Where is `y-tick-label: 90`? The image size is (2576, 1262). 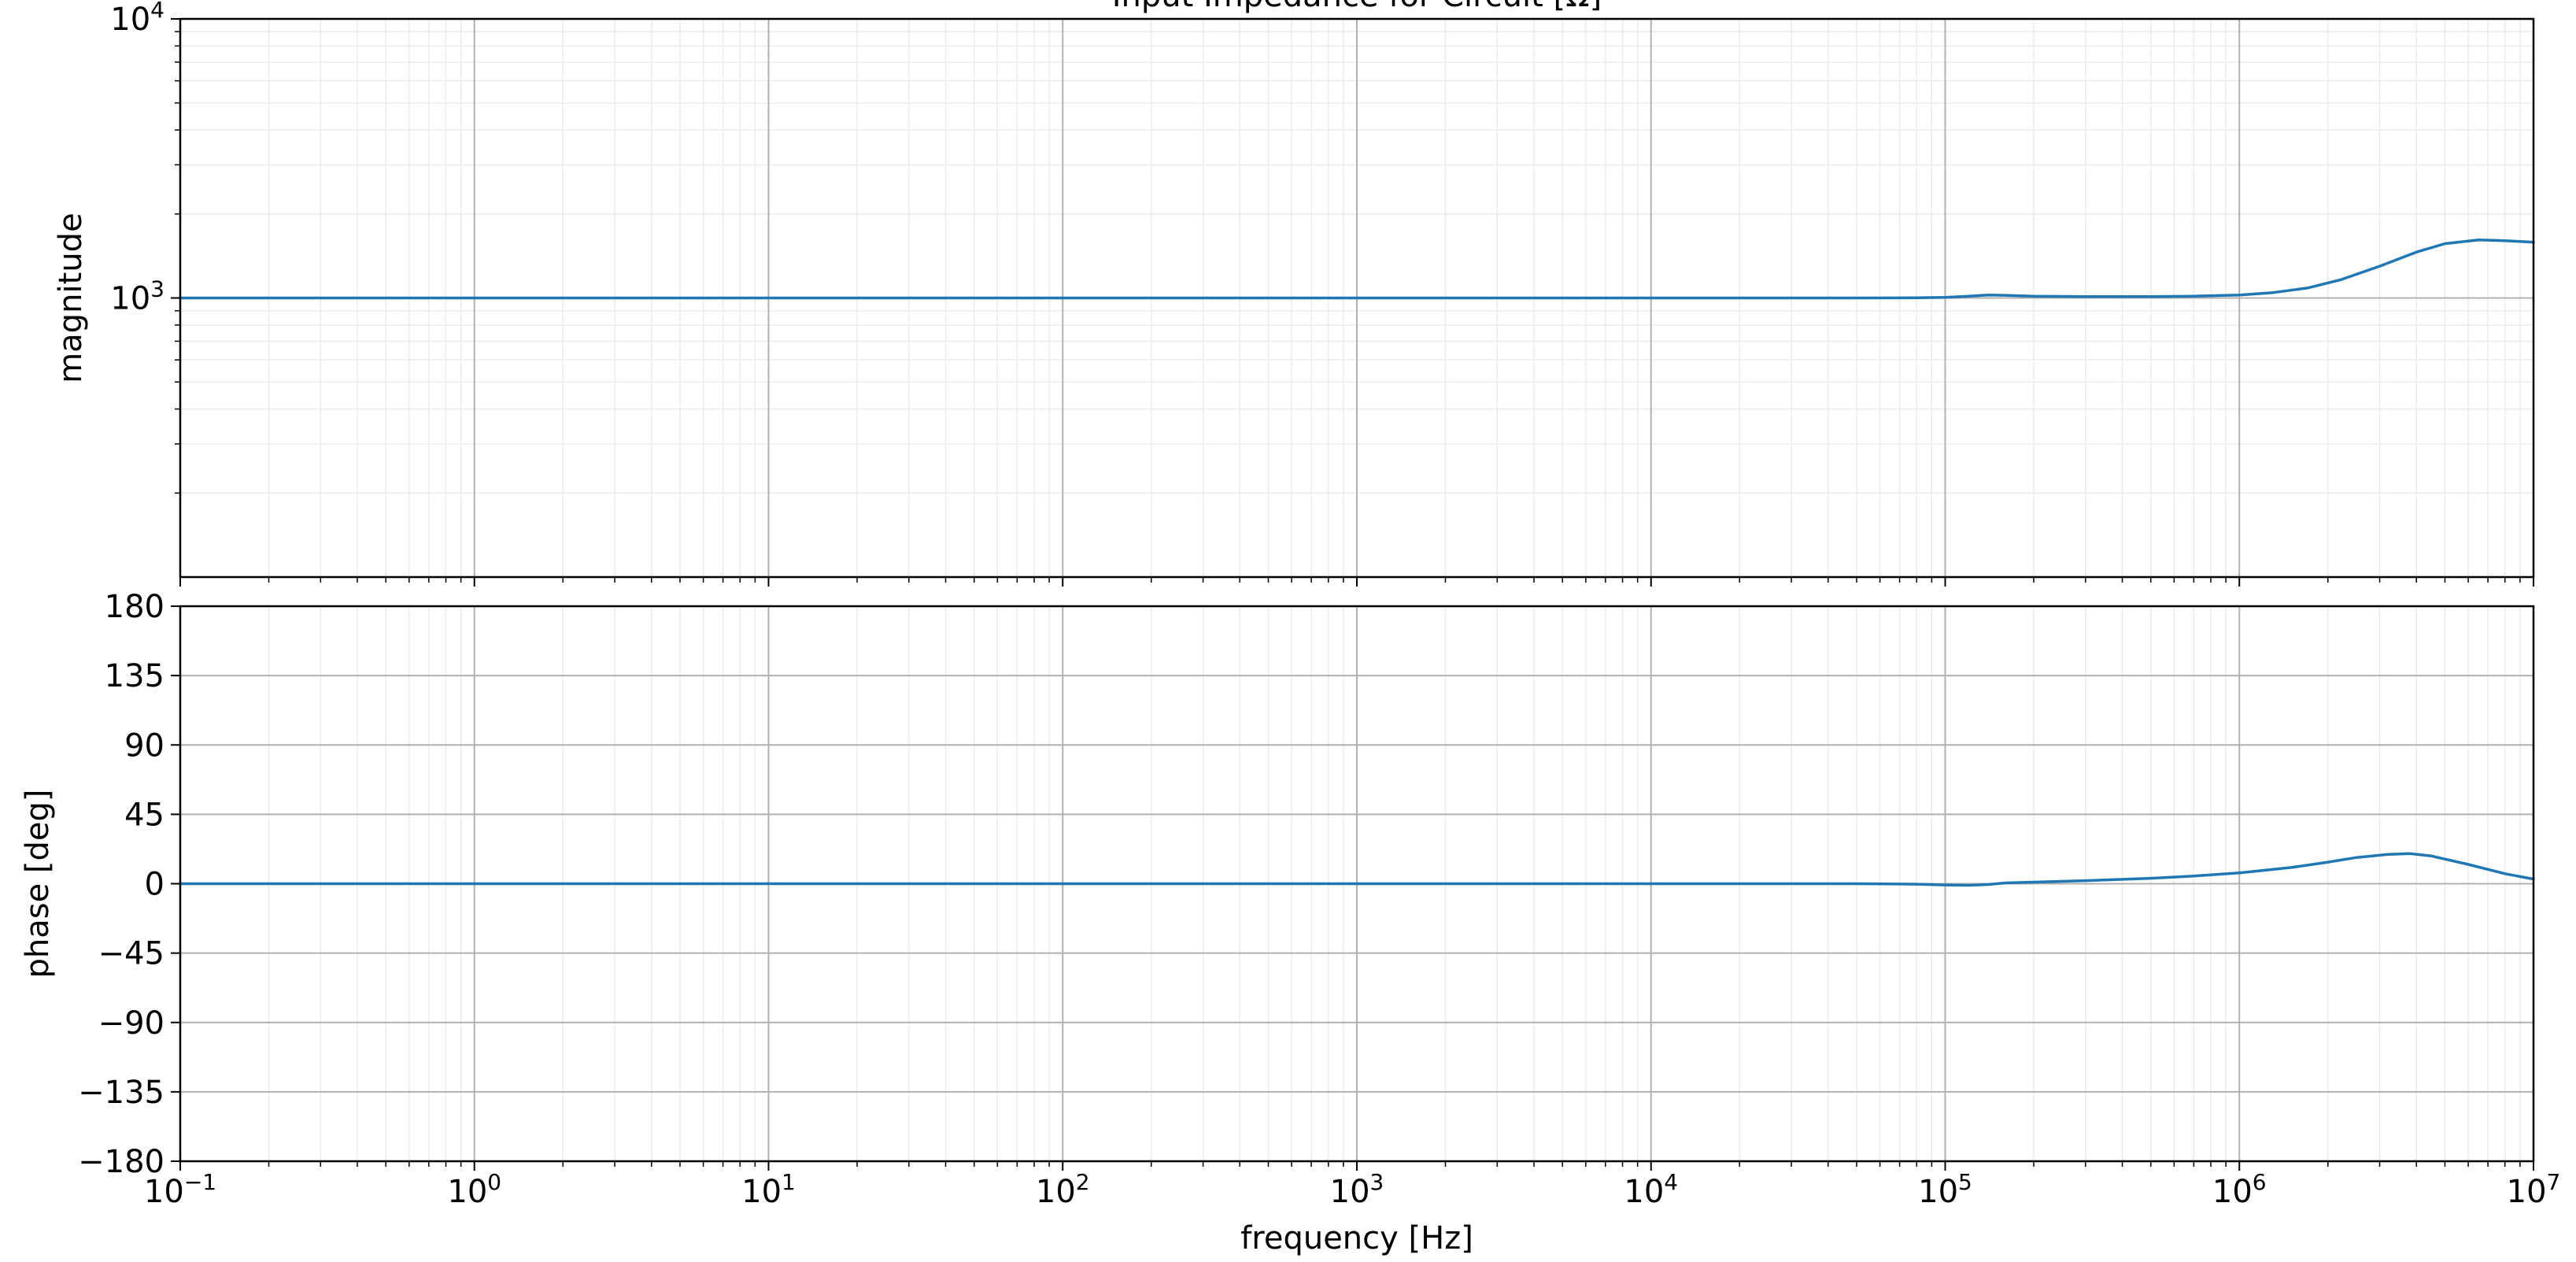
y-tick-label: 90 is located at coordinates (144, 745).